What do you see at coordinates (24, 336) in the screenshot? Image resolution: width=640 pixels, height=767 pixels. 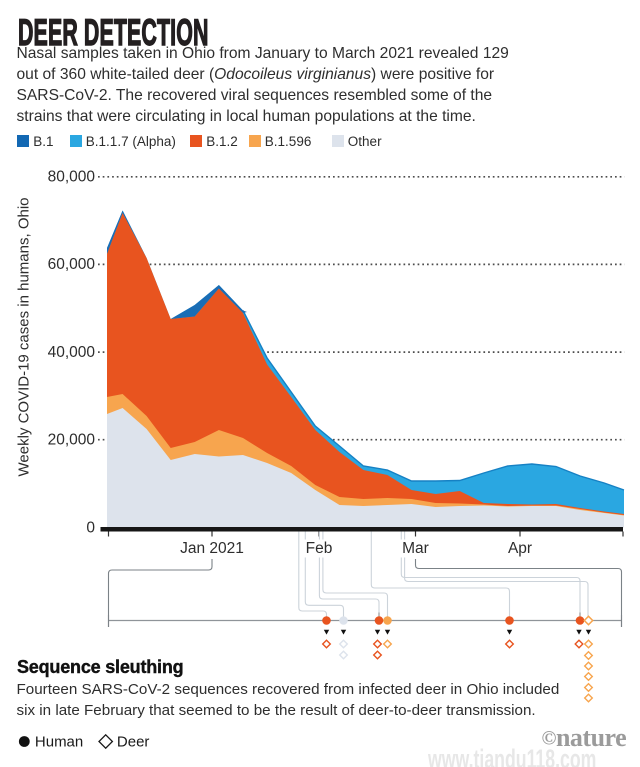 I see `svg-text:Weekly COVID-19 cases in human: Weekly COVID-19 cases in humans, Ohio` at bounding box center [24, 336].